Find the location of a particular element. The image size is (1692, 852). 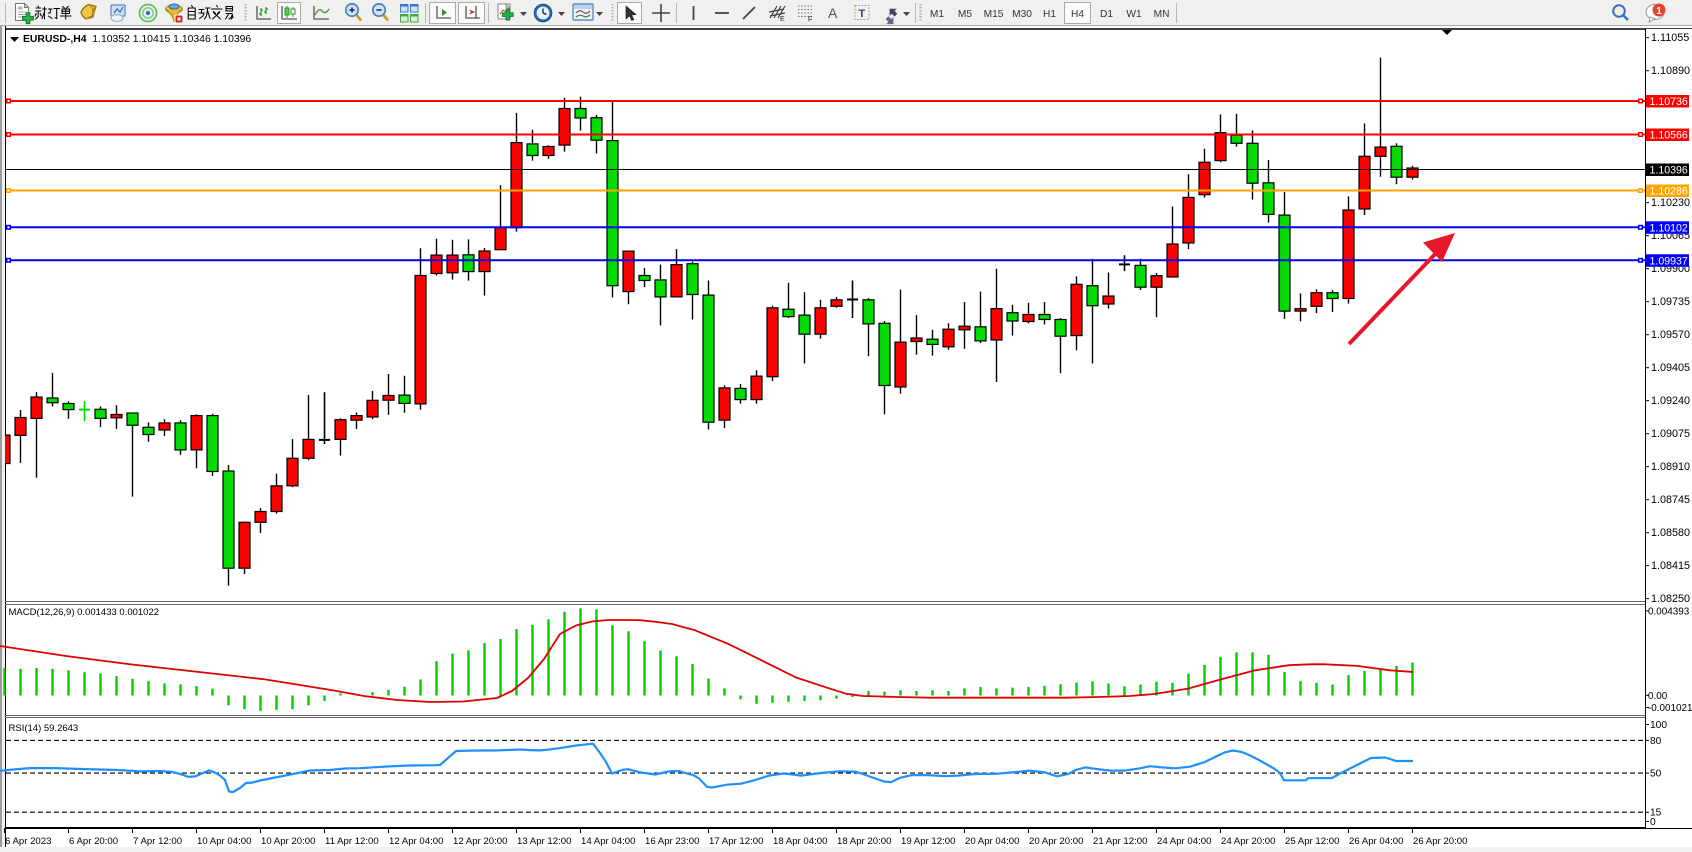

svg-text: 1.11055 is located at coordinates (1670, 38).